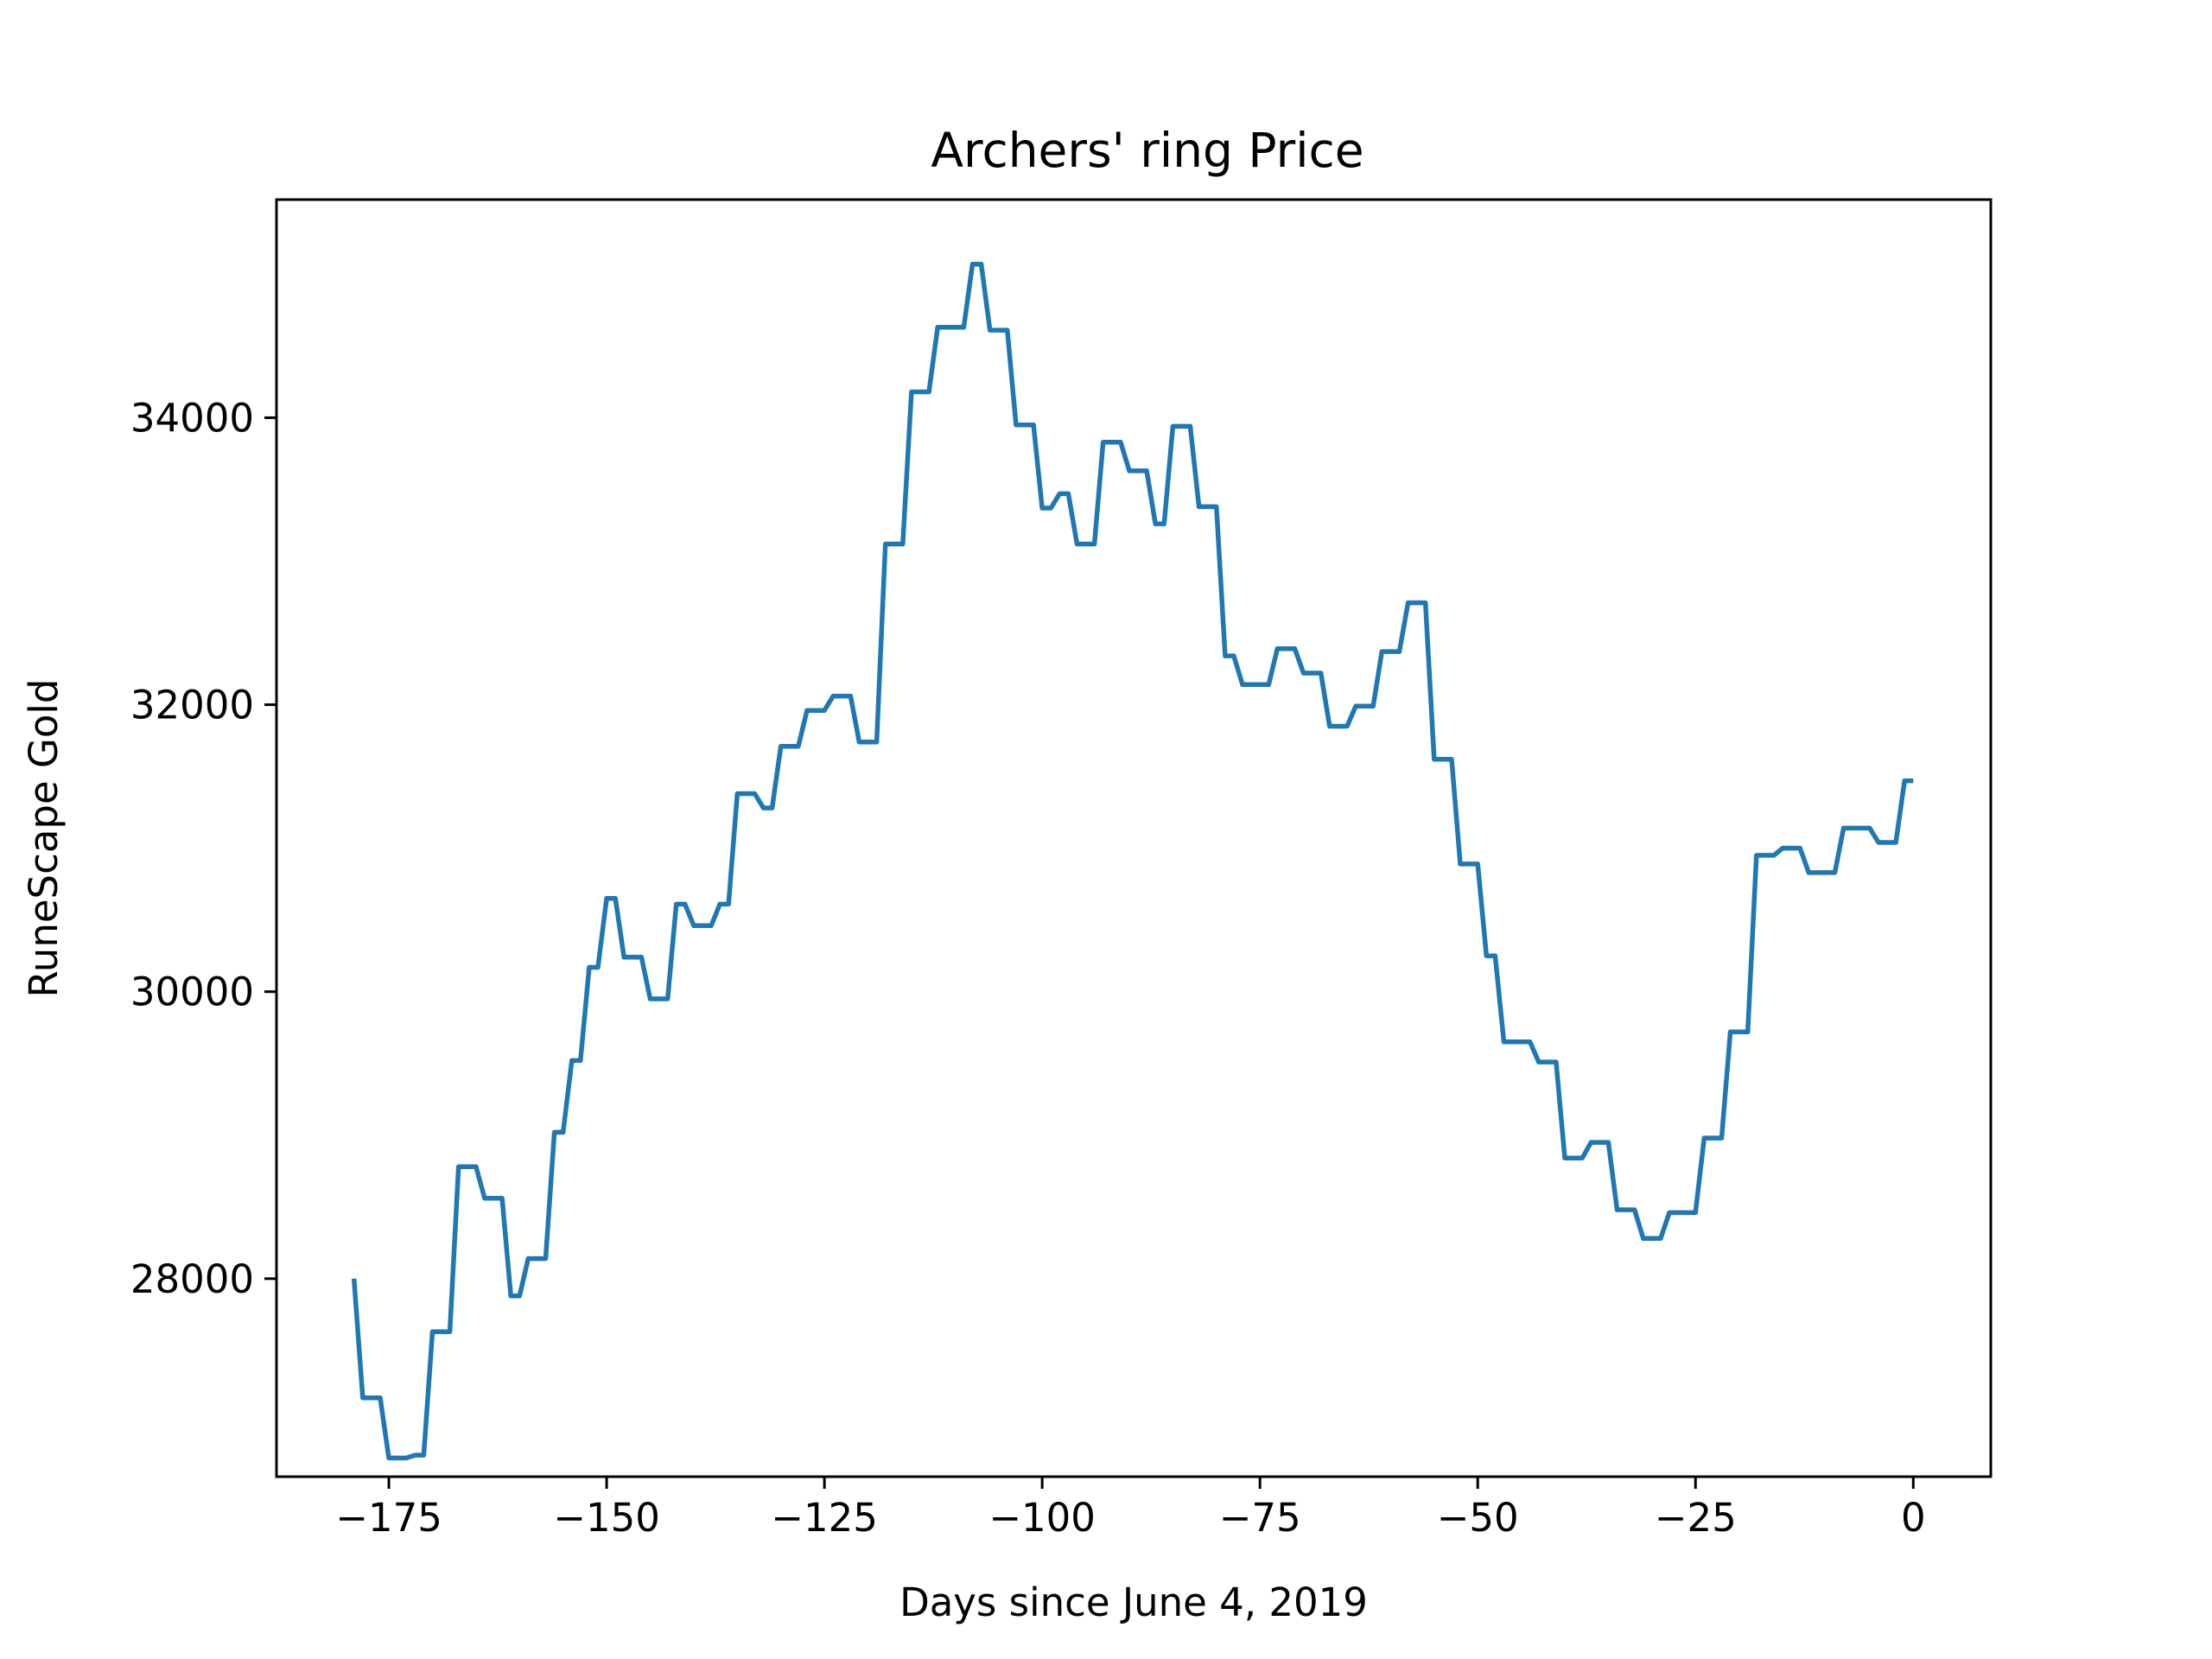 This screenshot has width=2212, height=1659. I want to click on y-axis-label: RuneScape Gold, so click(44, 838).